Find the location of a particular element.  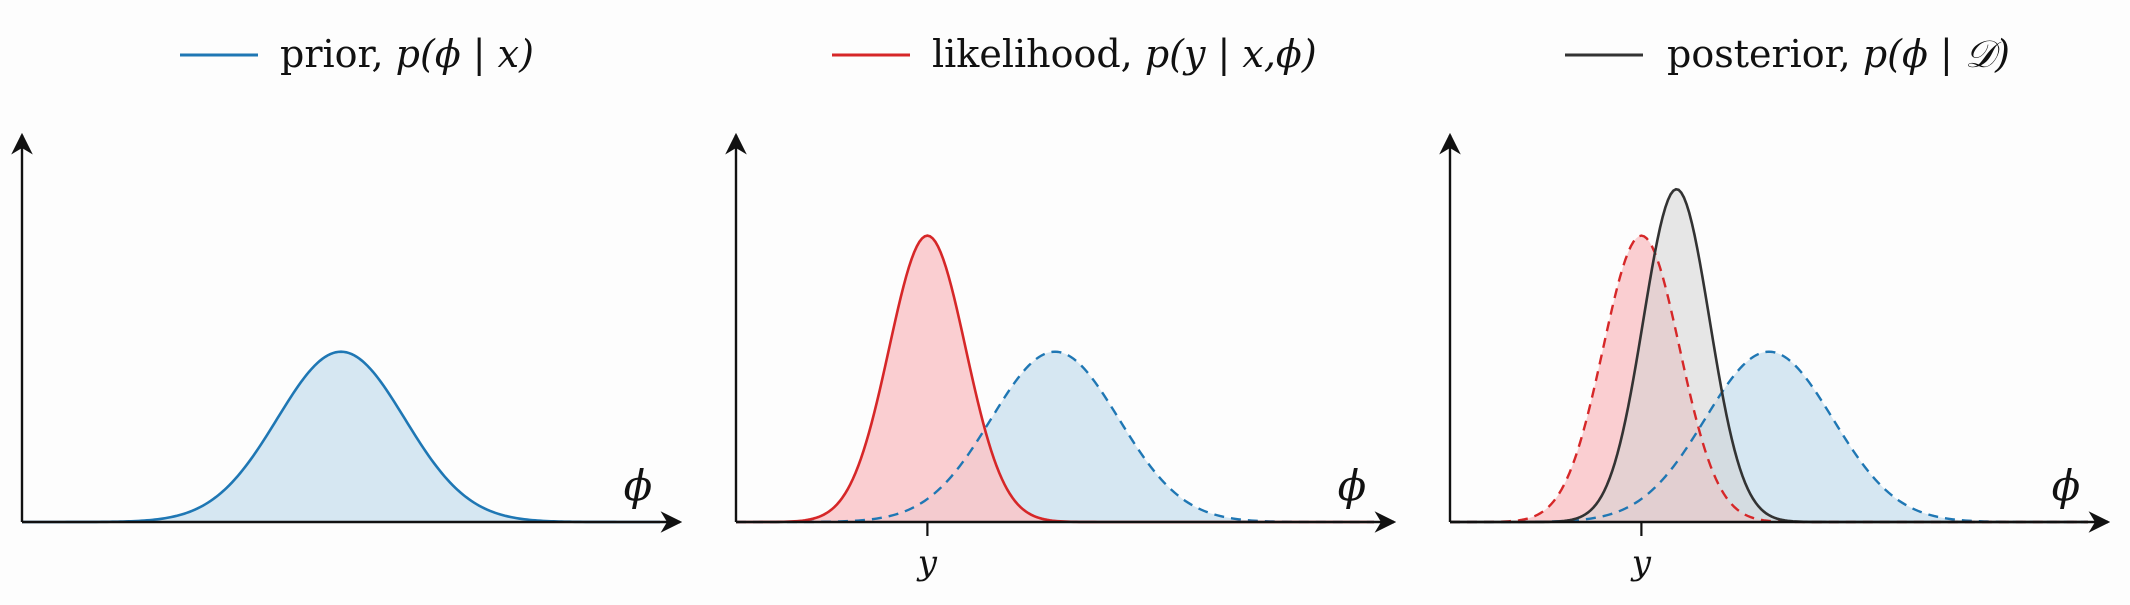

legend-label-likelihood: likelihood, p(y | x,ϕ) is located at coordinates (1124, 54).